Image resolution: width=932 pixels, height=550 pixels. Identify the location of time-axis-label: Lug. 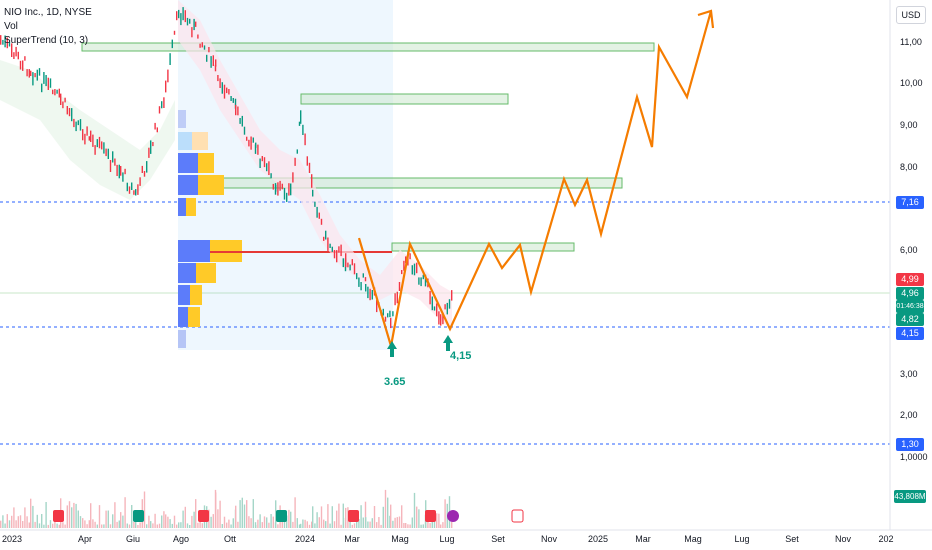
(742, 539).